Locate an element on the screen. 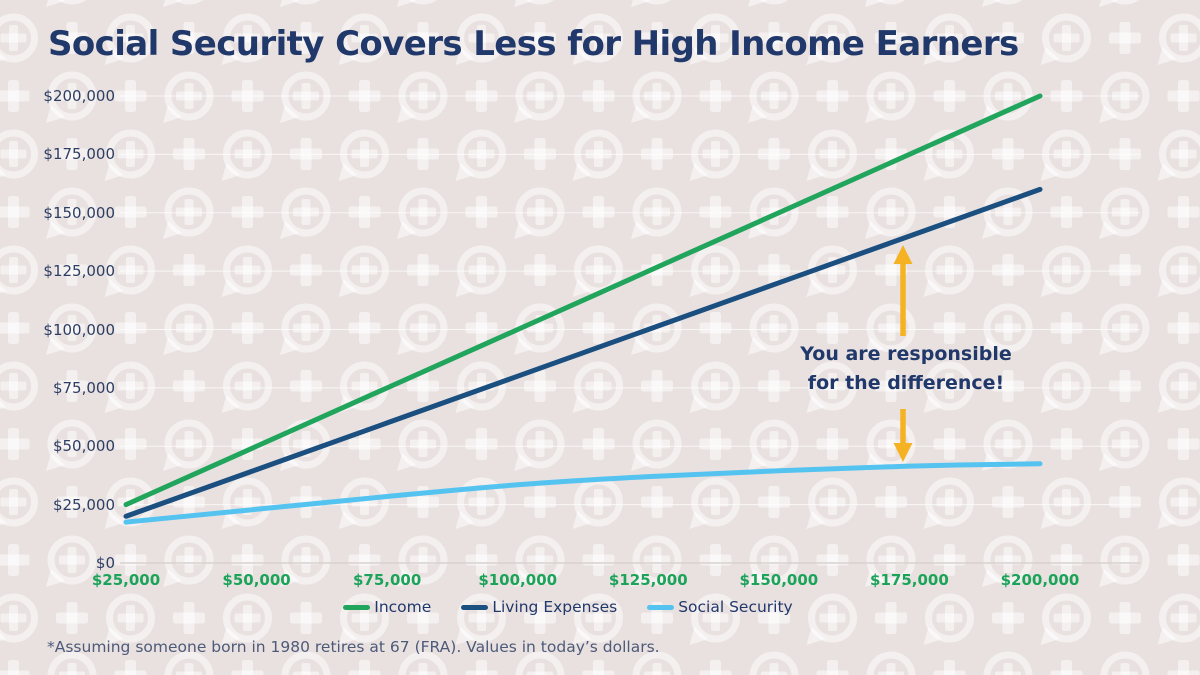 The height and width of the screenshot is (675, 1200). difference-annotation: You are responsible for the difference! is located at coordinates (906, 368).